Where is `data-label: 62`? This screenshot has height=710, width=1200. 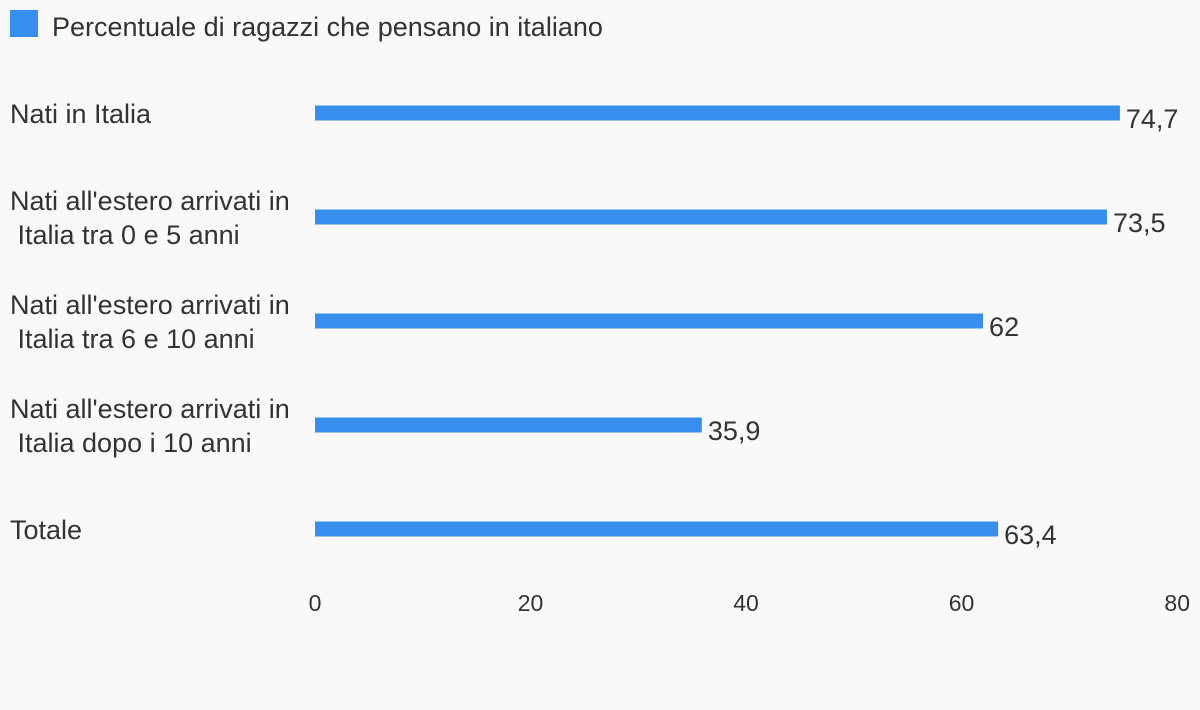
data-label: 62 is located at coordinates (1004, 327).